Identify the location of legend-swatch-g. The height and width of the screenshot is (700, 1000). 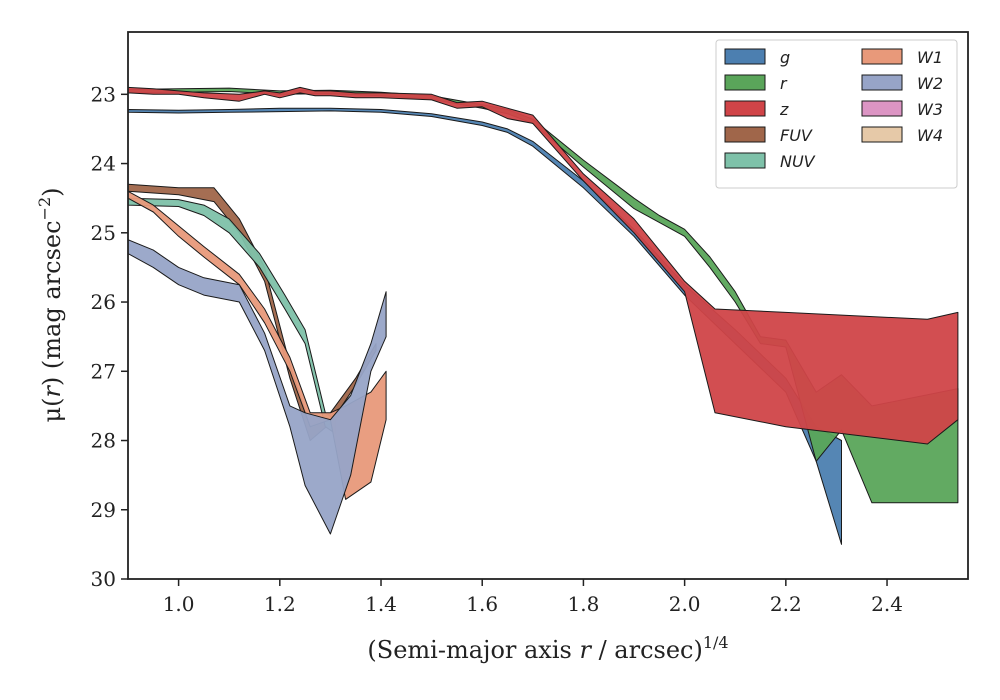
(745, 56).